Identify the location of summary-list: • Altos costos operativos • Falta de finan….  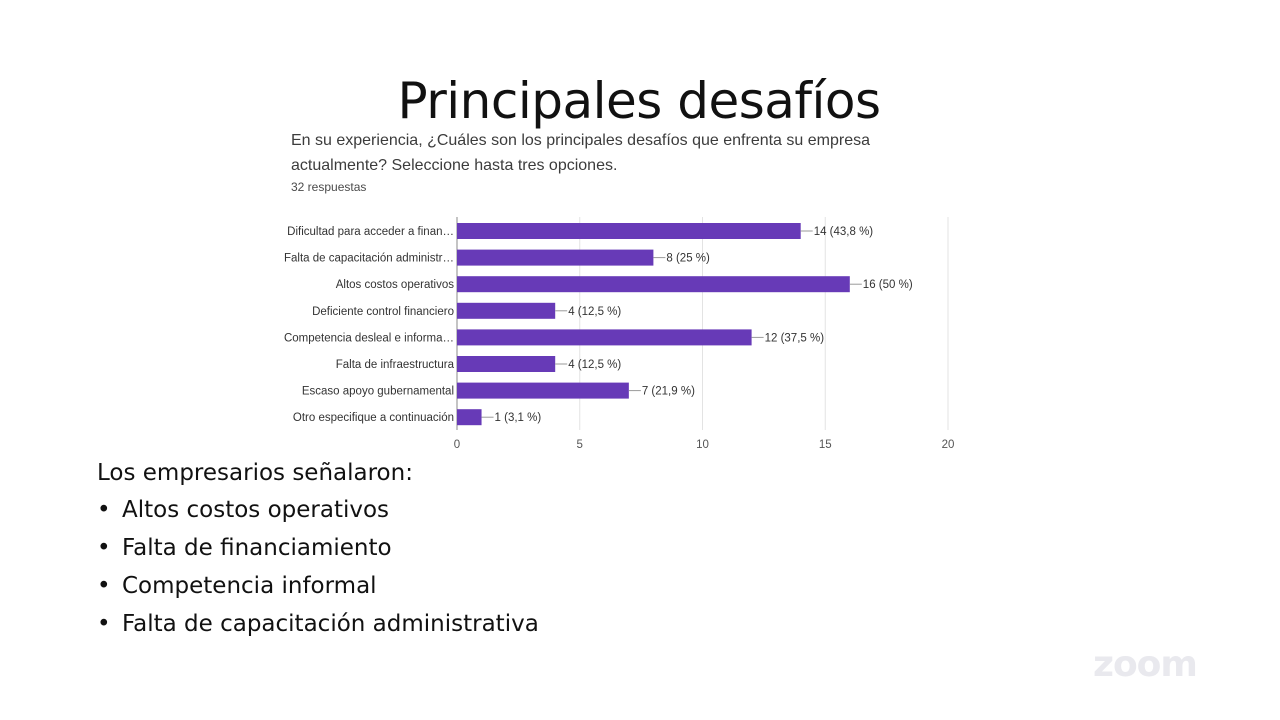
(318, 567).